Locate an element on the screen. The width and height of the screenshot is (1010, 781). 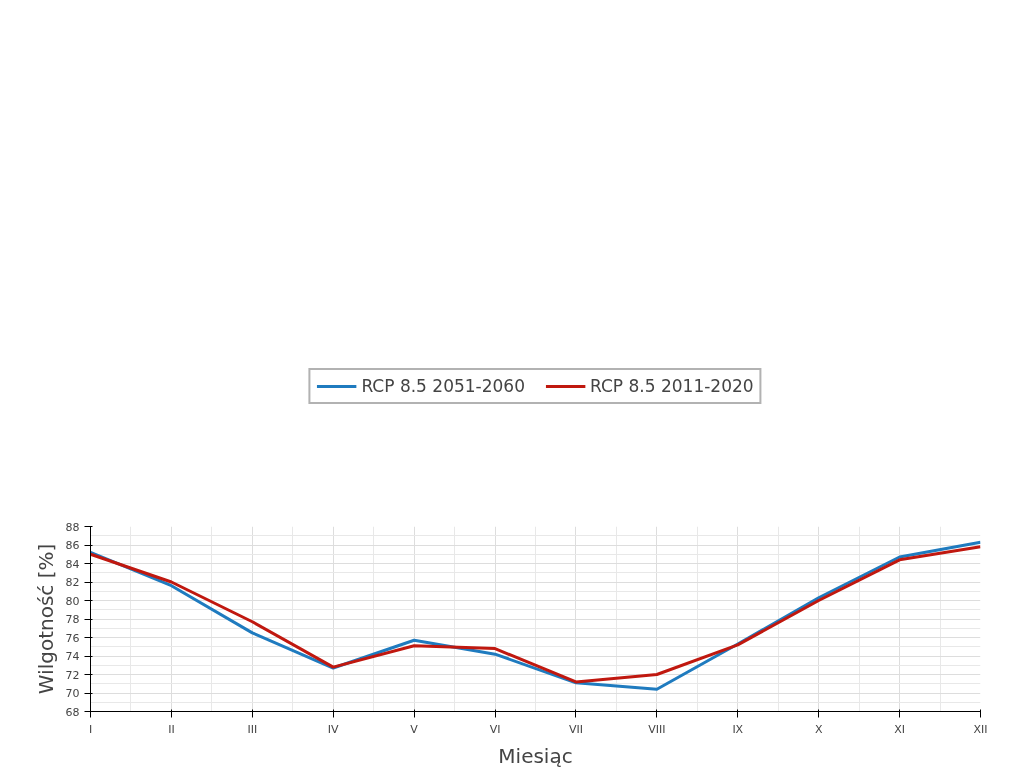
y-tick-label: 78 is located at coordinates (72, 619).